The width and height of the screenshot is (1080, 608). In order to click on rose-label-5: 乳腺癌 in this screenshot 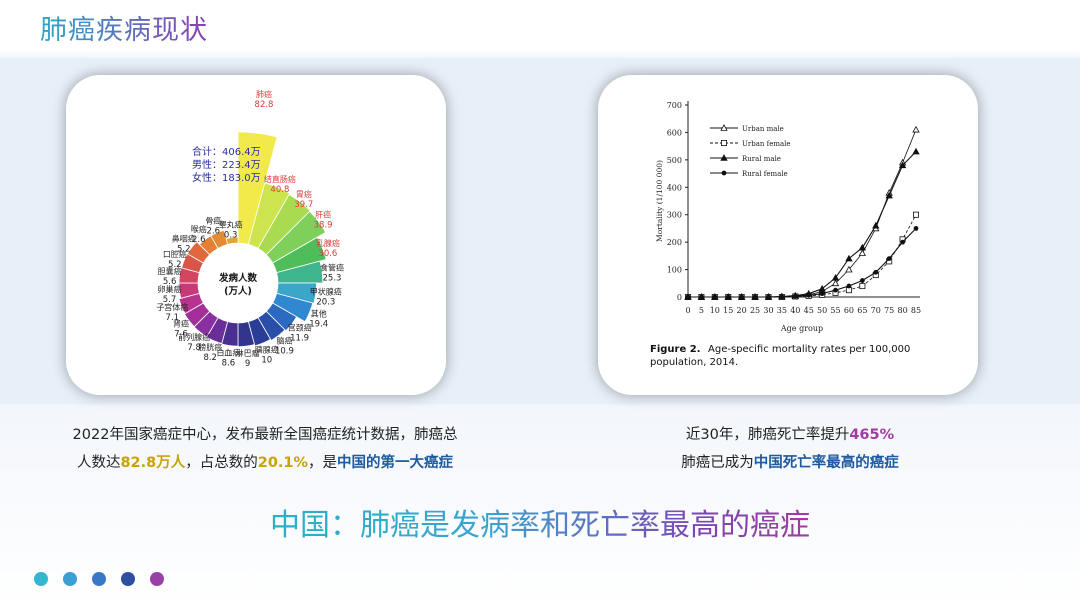, I will do `click(328, 243)`.